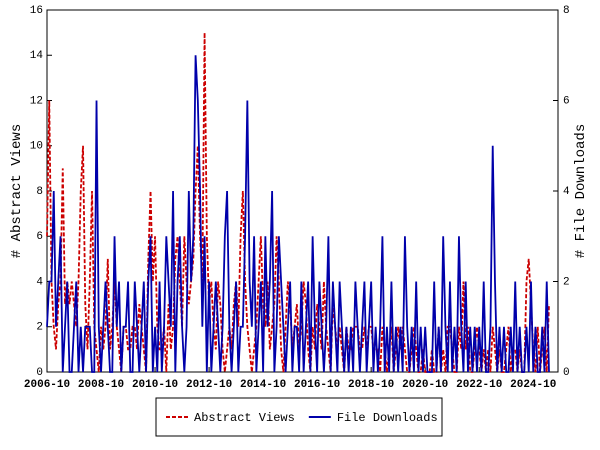 Image resolution: width=600 pixels, height=450 pixels. I want to click on x-tick-label: 2008-10, so click(101, 385).